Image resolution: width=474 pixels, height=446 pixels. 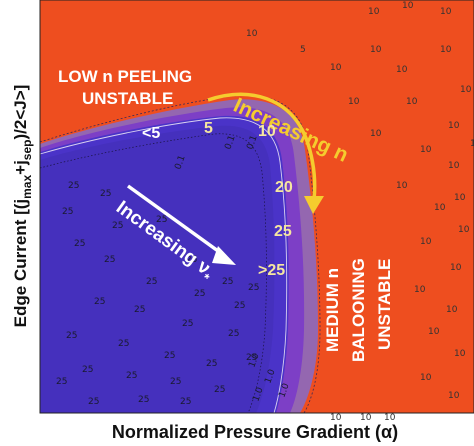 What do you see at coordinates (20, 263) in the screenshot?
I see `y-axis-title-part1: Edge Current [(j` at bounding box center [20, 263].